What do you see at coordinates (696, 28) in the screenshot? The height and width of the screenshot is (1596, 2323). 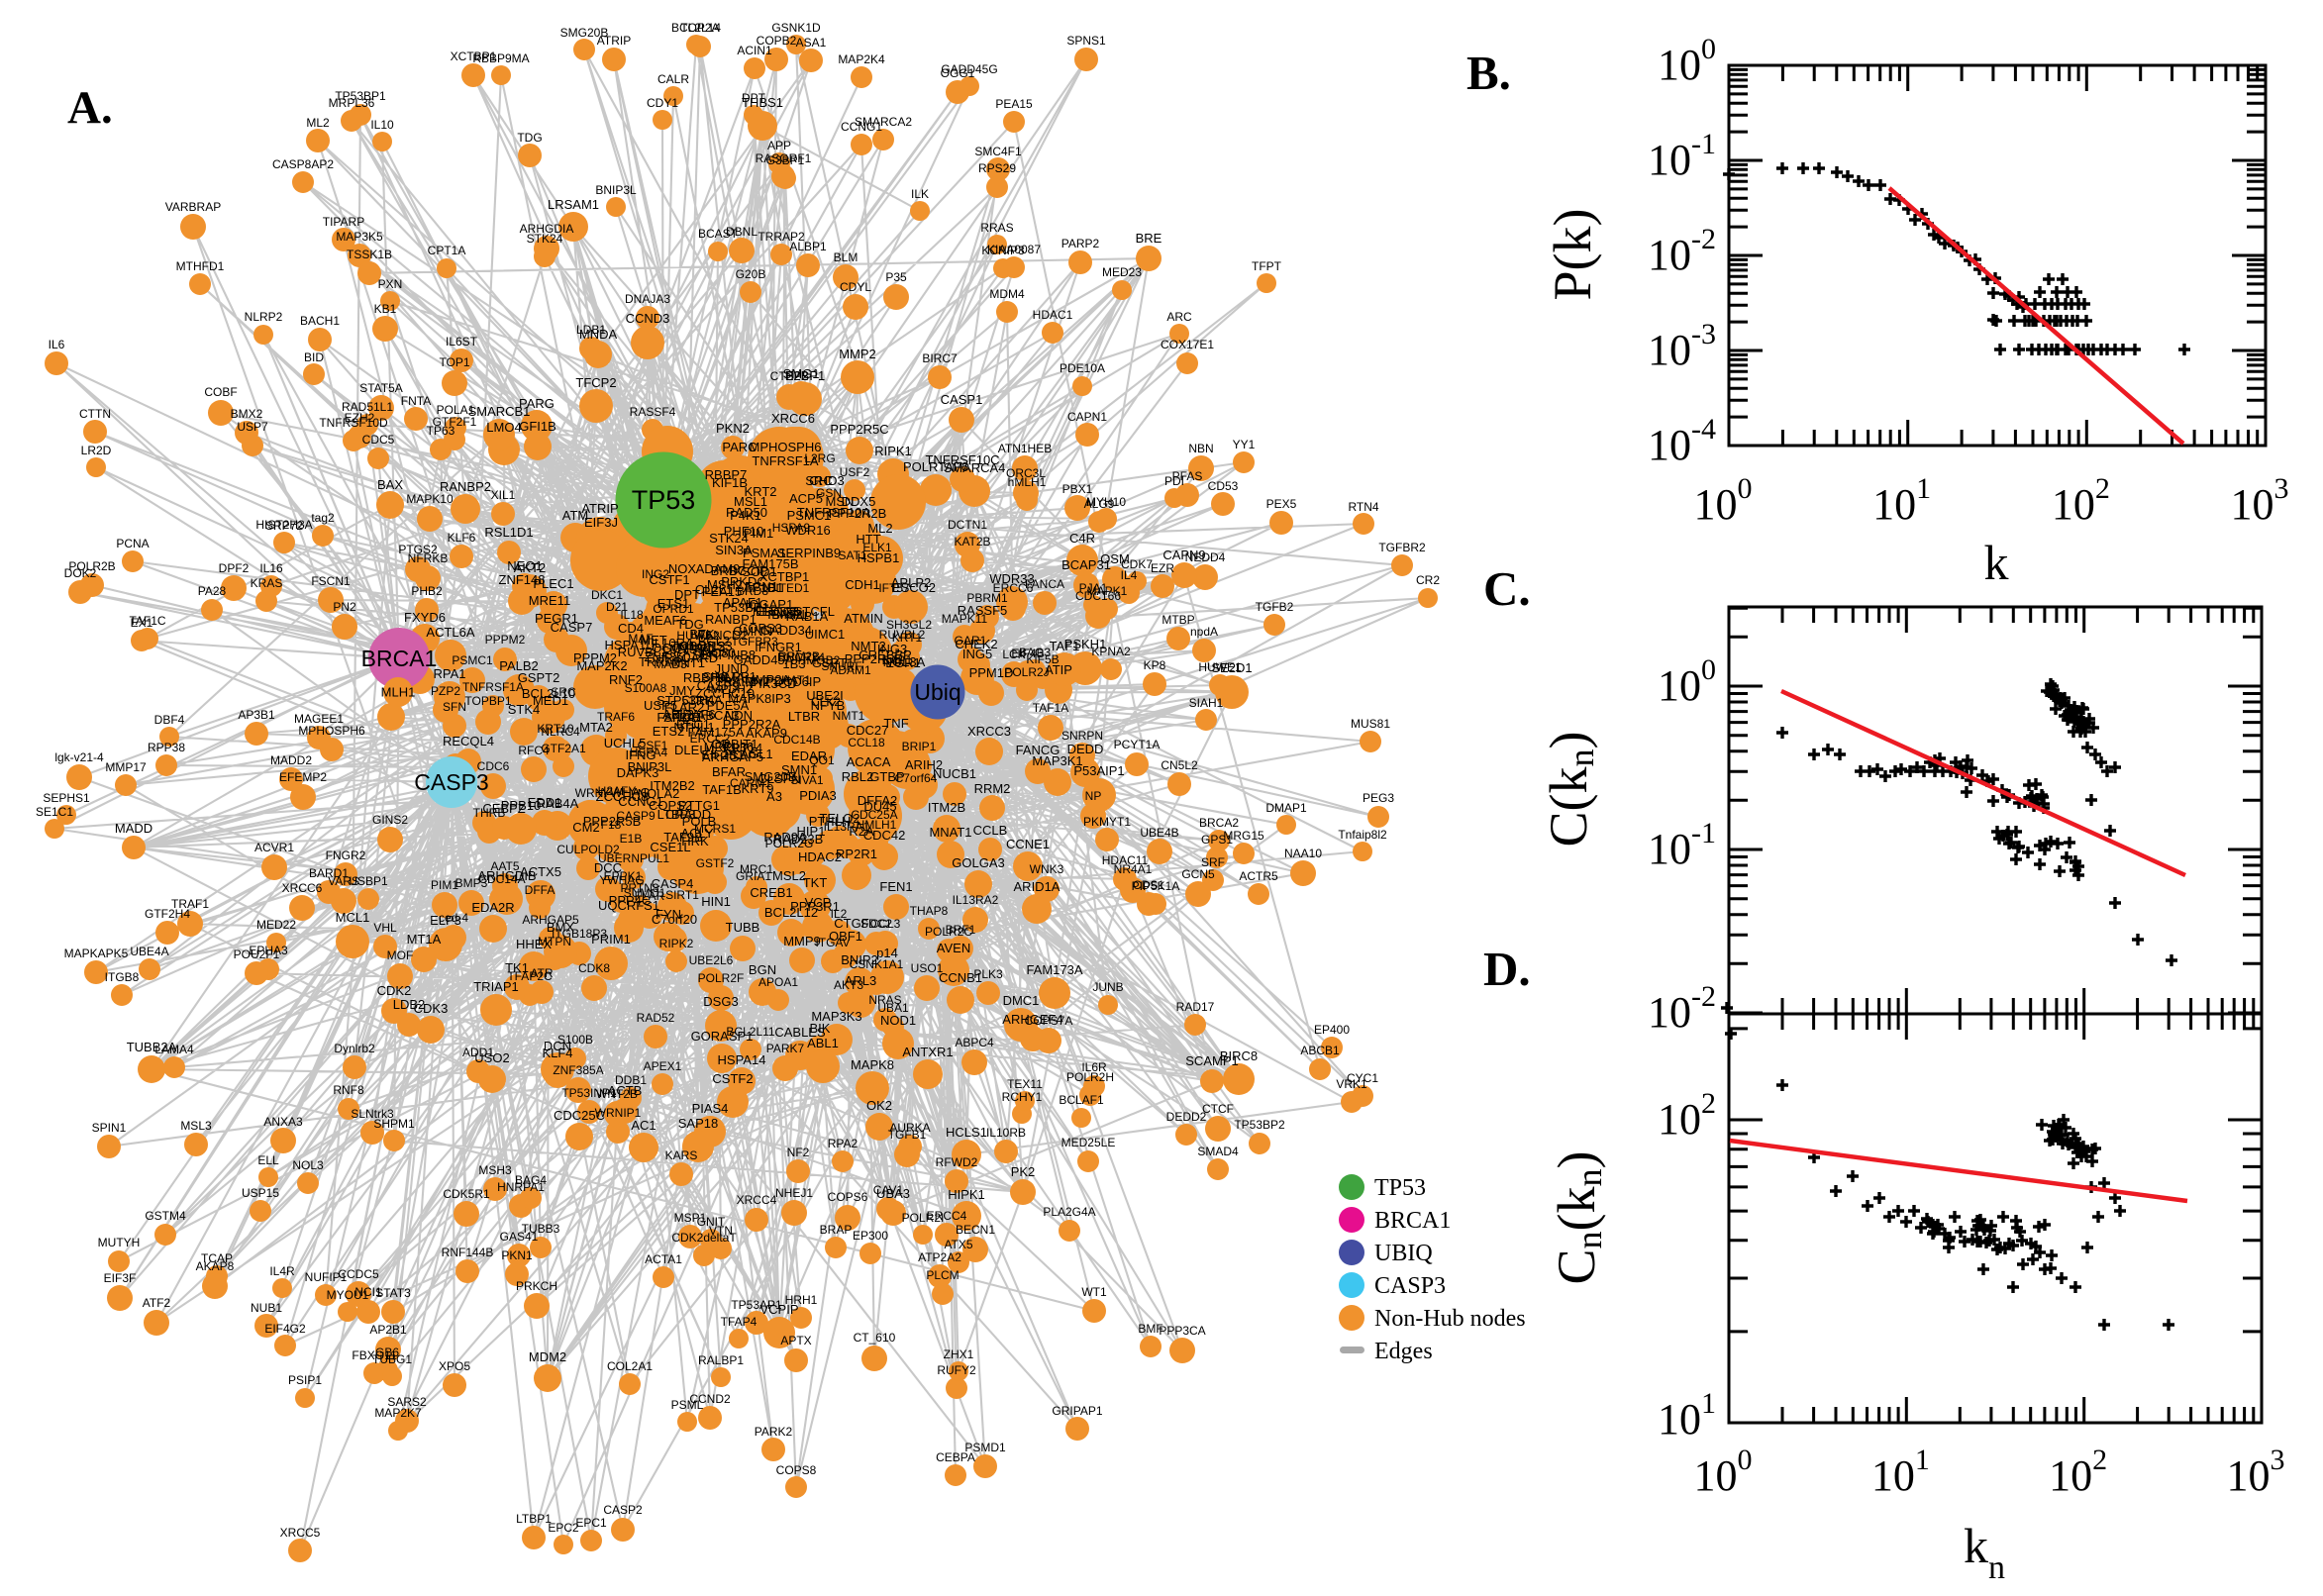 I see `svg-text: BCL2L14` at bounding box center [696, 28].